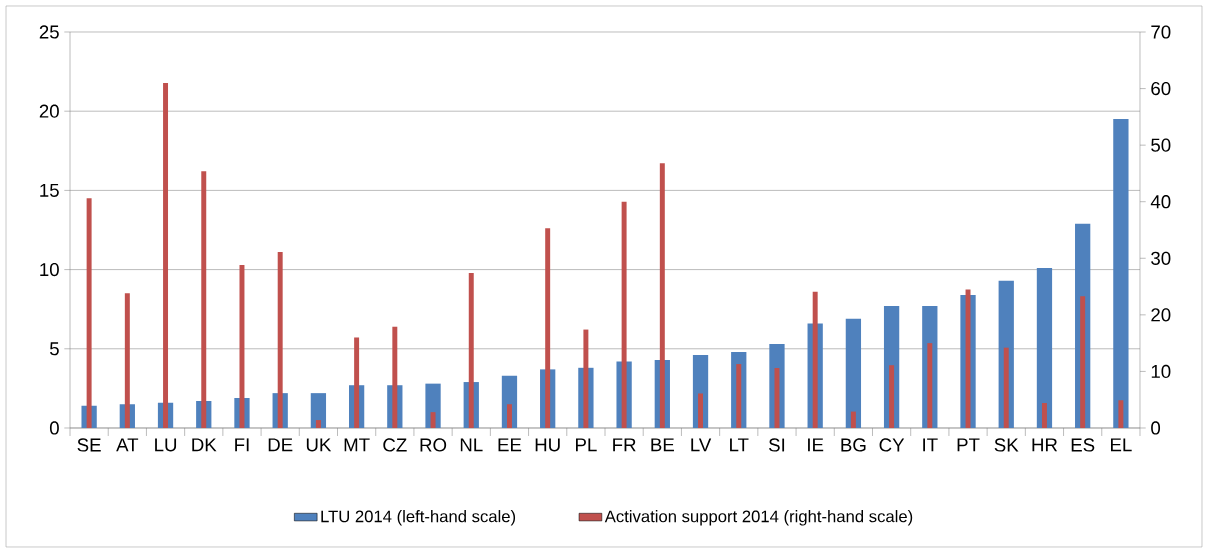  Describe the element at coordinates (1161, 371) in the screenshot. I see `y2-tick-label: 10` at that location.